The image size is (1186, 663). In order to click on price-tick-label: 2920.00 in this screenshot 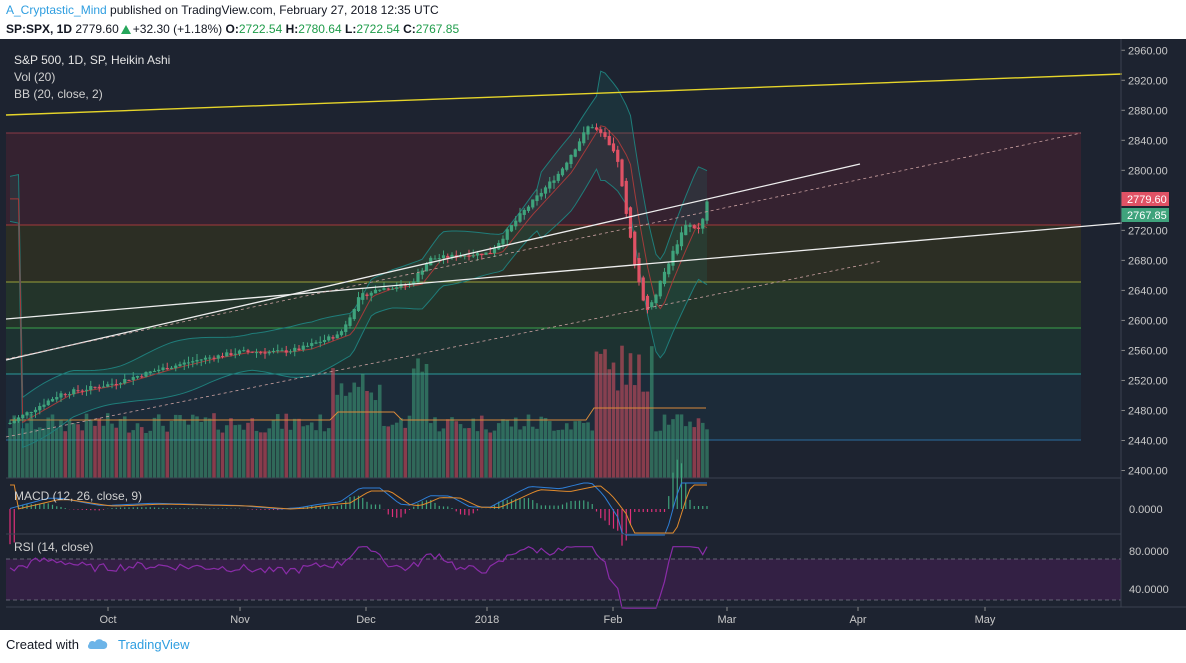, I will do `click(1148, 81)`.